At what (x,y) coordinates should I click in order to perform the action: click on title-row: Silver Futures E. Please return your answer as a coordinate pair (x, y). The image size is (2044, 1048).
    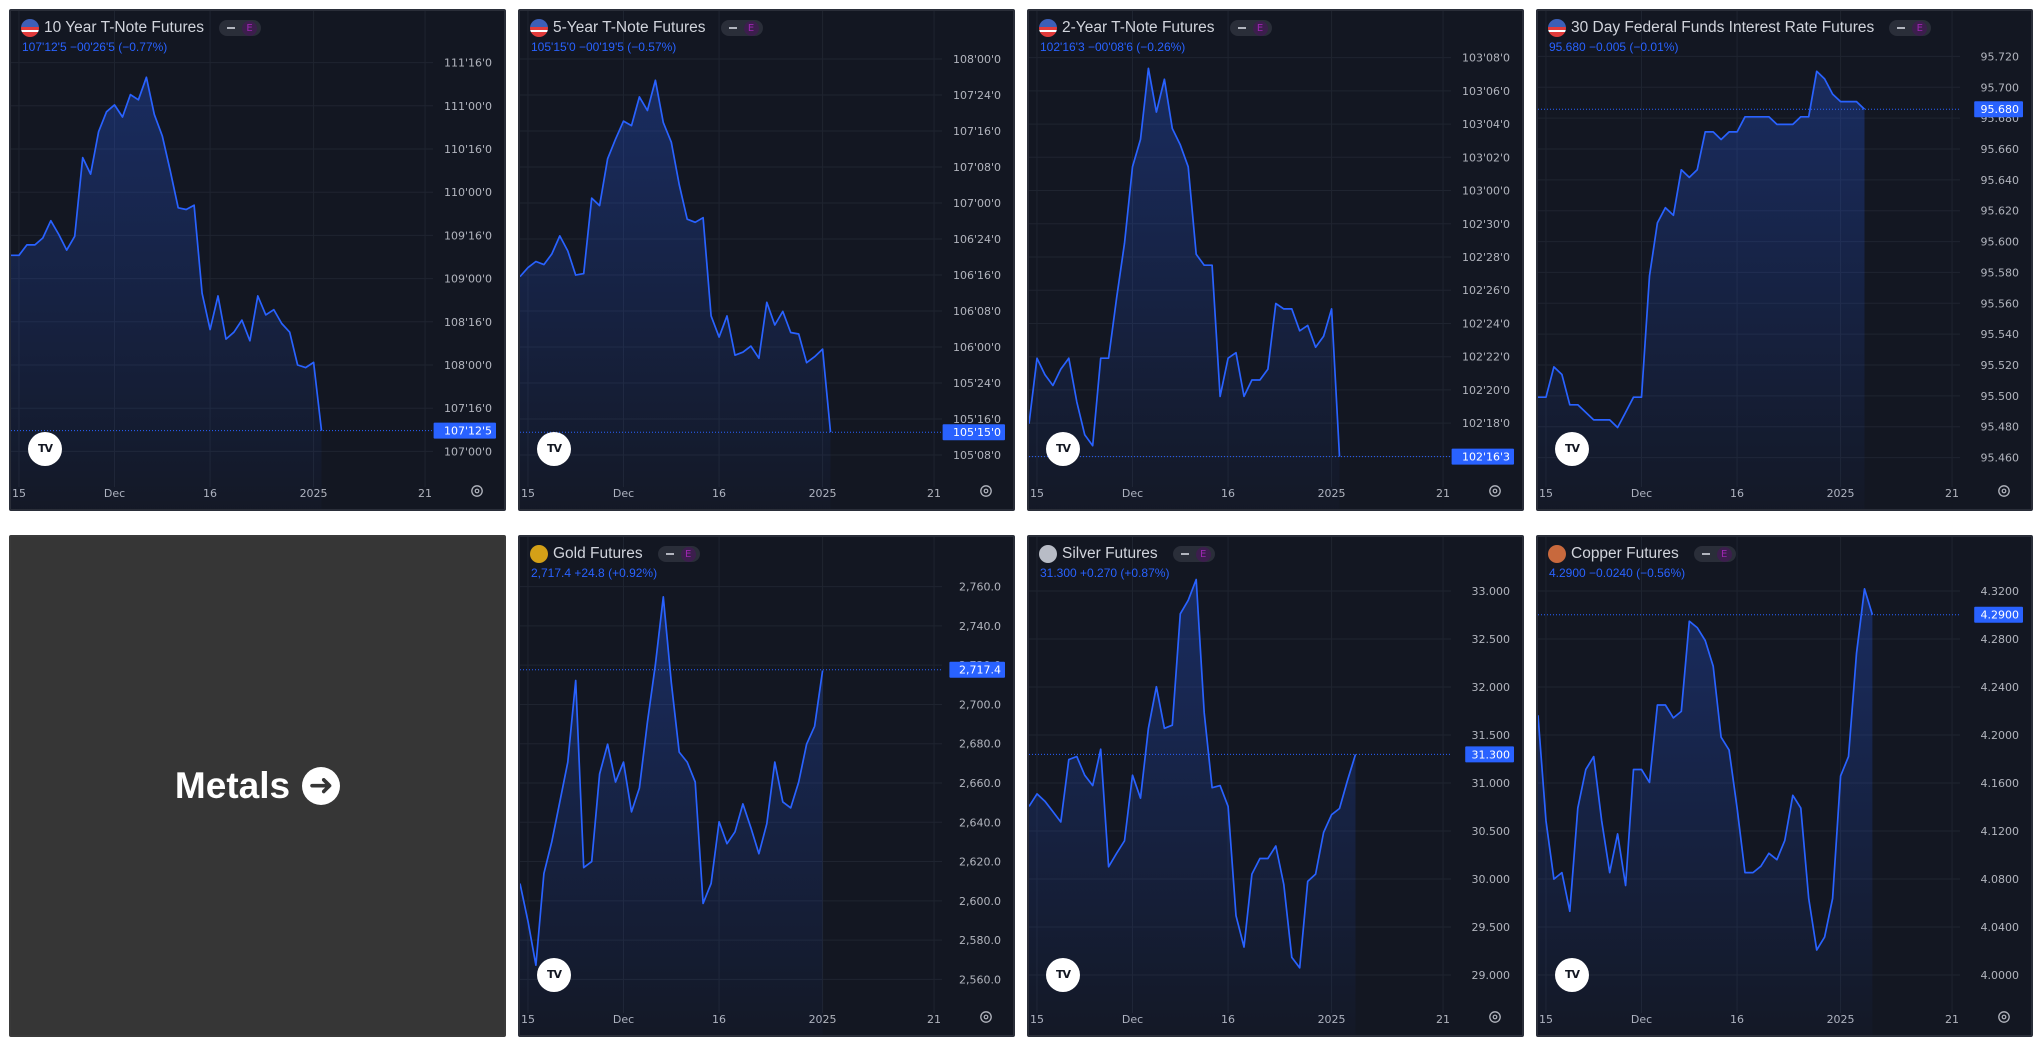
    Looking at the image, I should click on (1127, 554).